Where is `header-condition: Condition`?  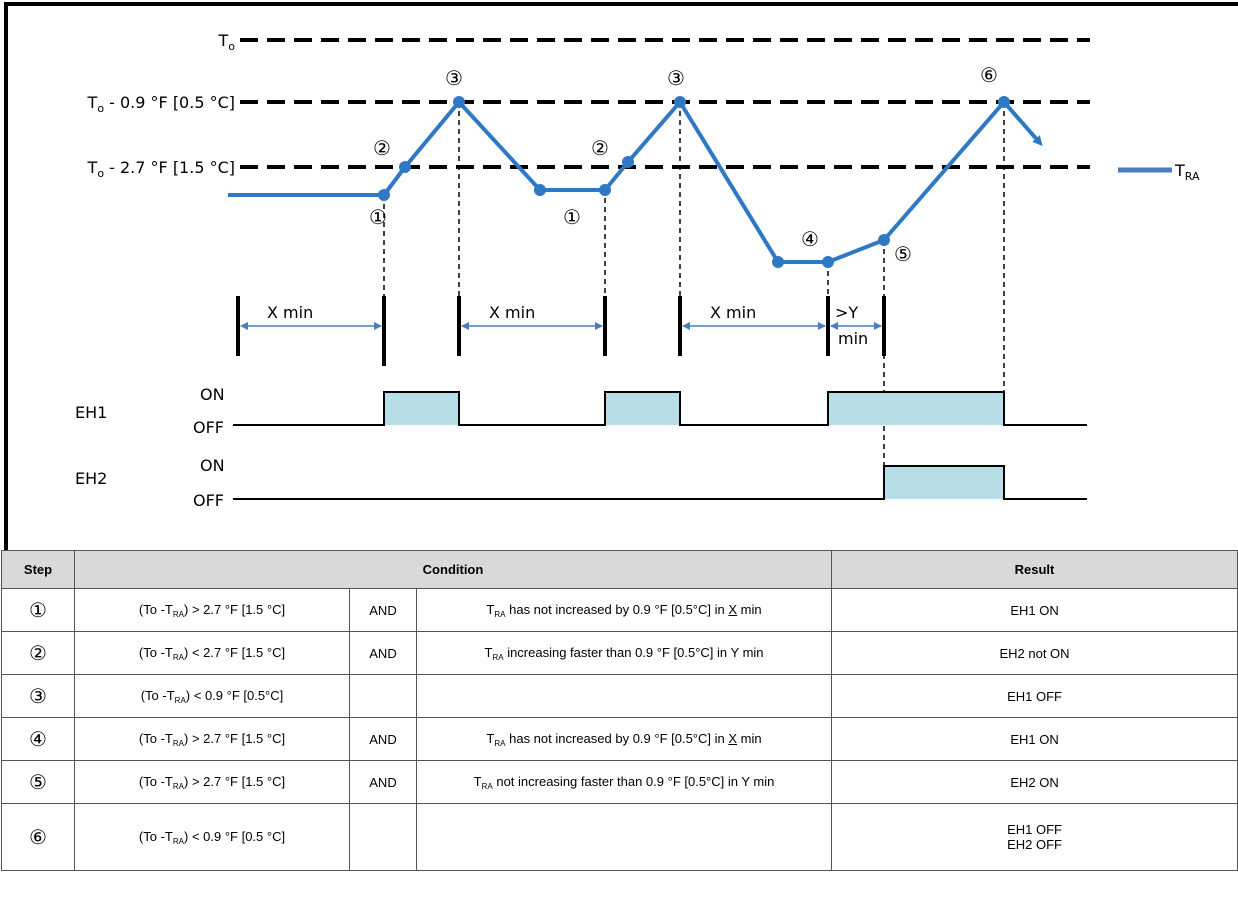 header-condition: Condition is located at coordinates (453, 569).